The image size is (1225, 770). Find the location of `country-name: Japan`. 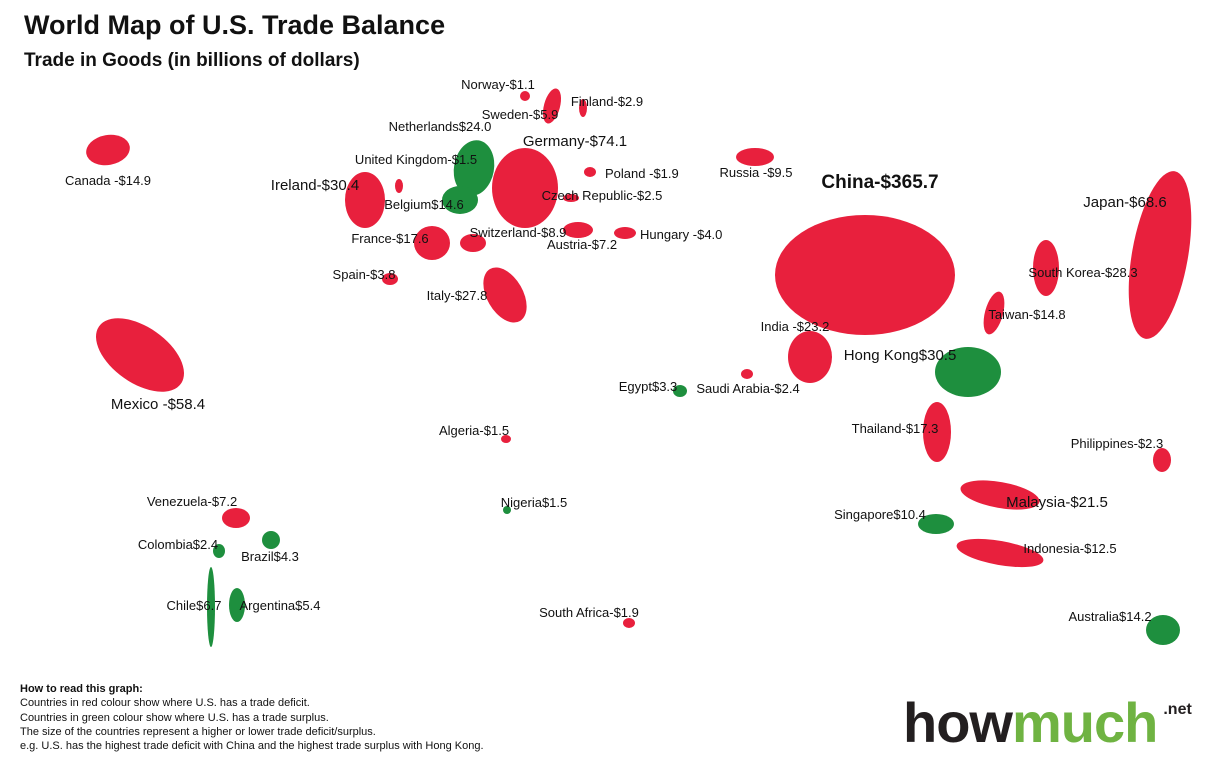

country-name: Japan is located at coordinates (1104, 202).